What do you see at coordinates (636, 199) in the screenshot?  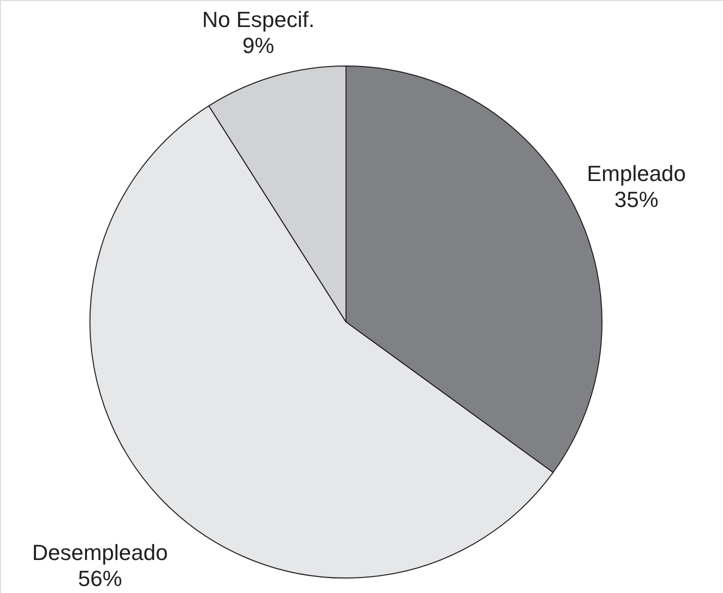 I see `data-label: 35%` at bounding box center [636, 199].